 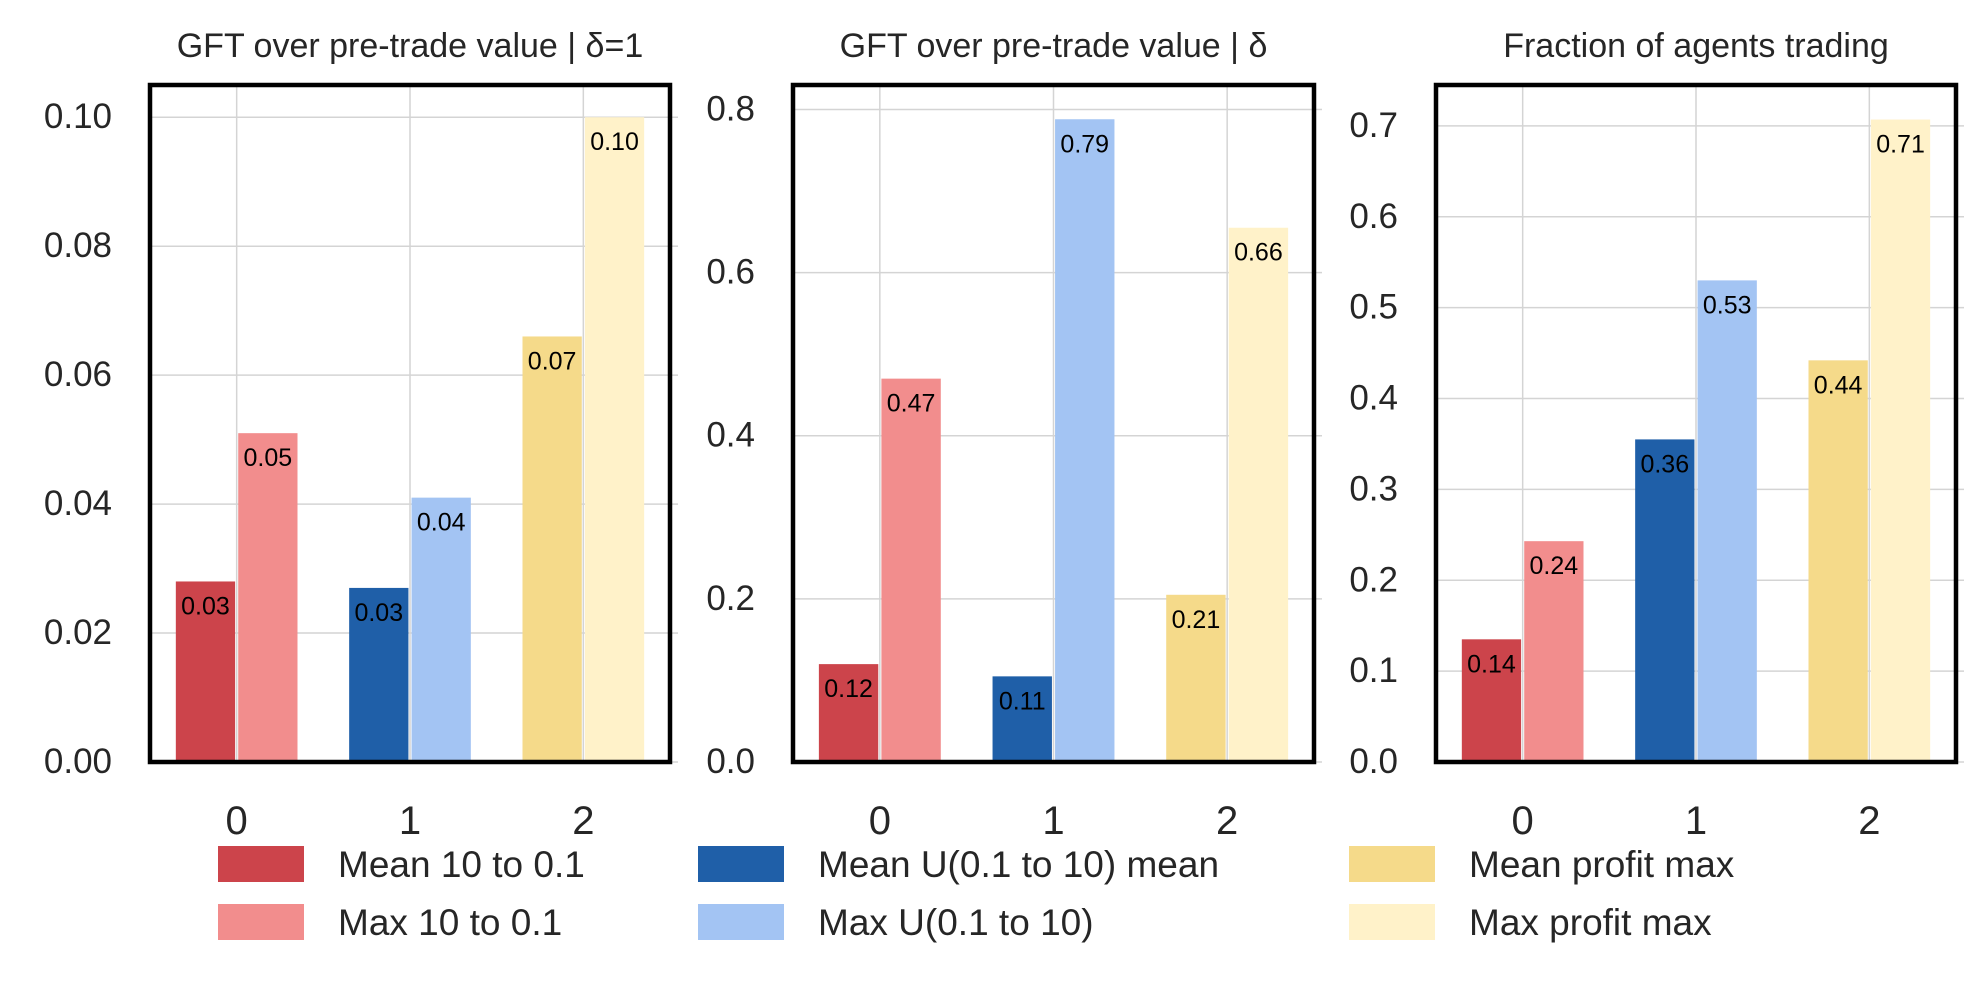 I want to click on bar-value-label: 0.05, so click(x=268, y=458).